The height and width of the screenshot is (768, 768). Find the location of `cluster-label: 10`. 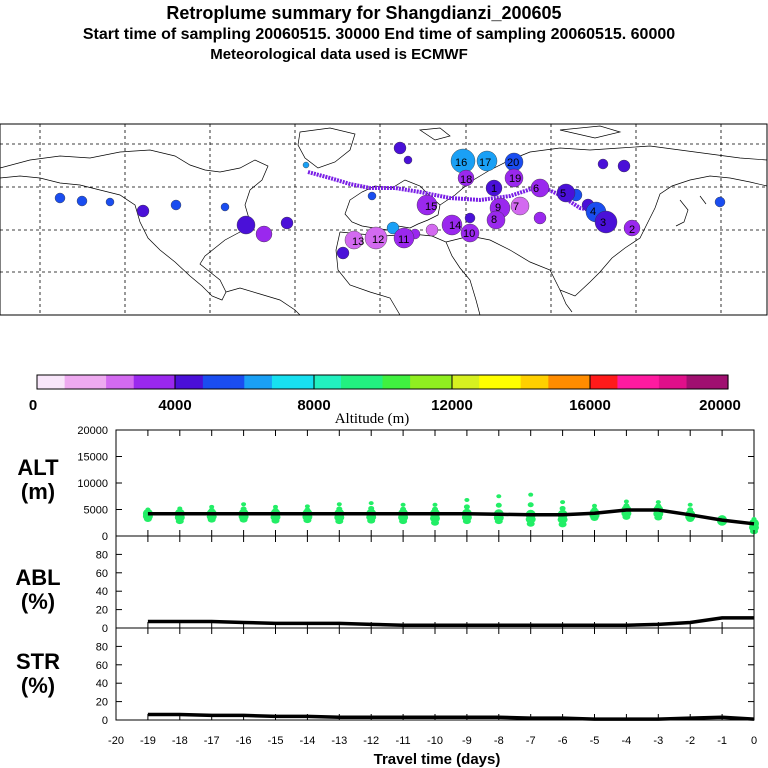

cluster-label: 10 is located at coordinates (469, 234).